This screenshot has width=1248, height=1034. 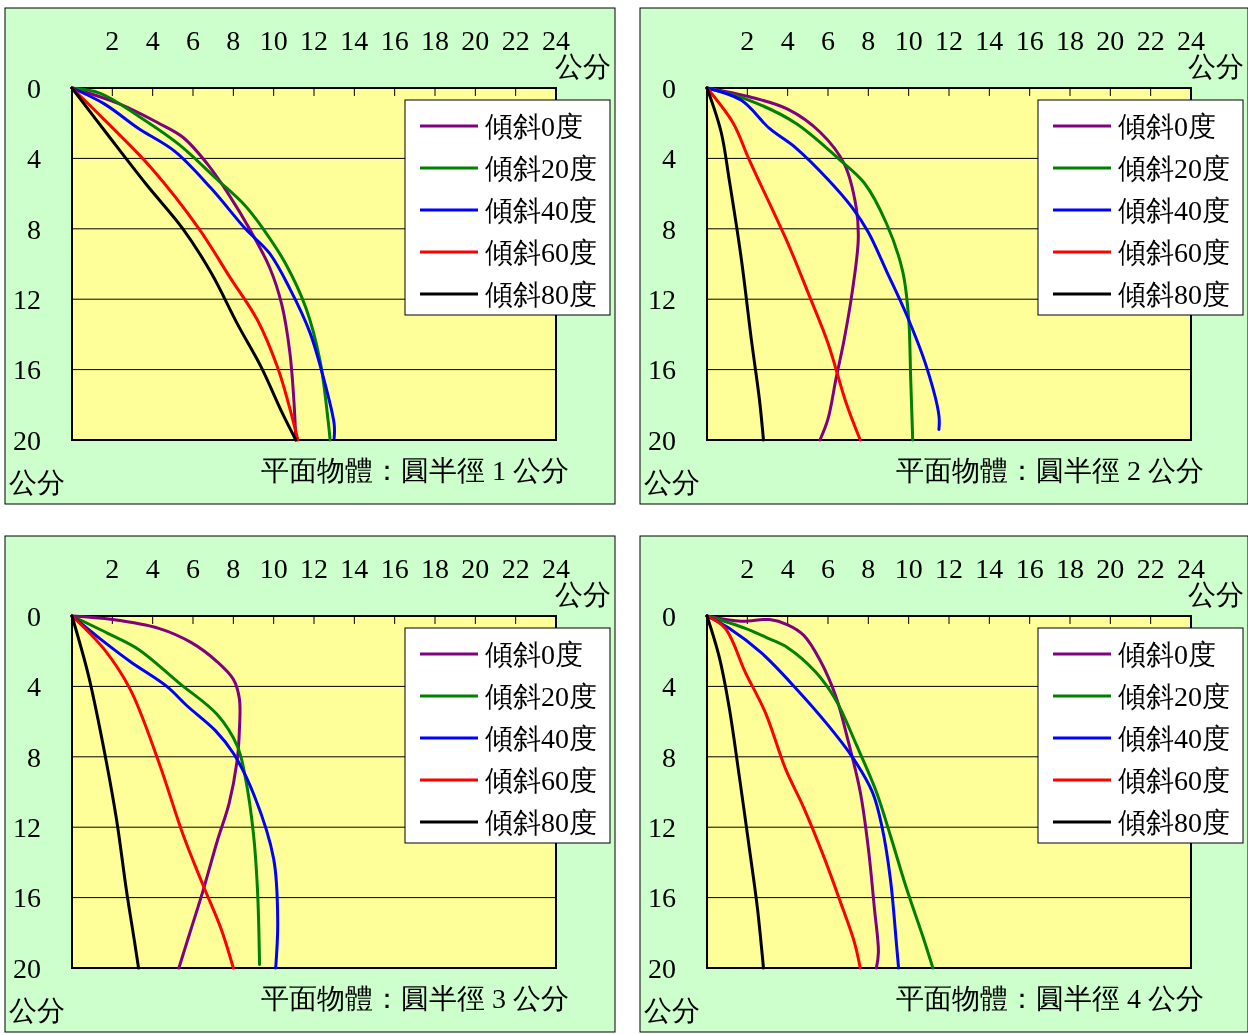 What do you see at coordinates (415, 998) in the screenshot?
I see `text: 平面物體：圓半徑 3 公分` at bounding box center [415, 998].